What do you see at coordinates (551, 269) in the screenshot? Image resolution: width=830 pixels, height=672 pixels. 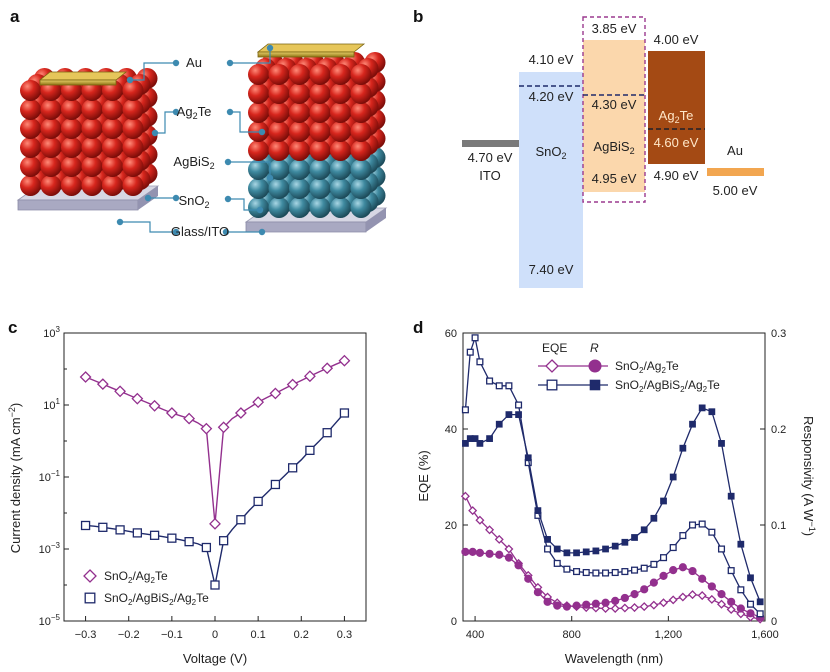 I see `sno2-bottom-energy: 7.40 eV` at bounding box center [551, 269].